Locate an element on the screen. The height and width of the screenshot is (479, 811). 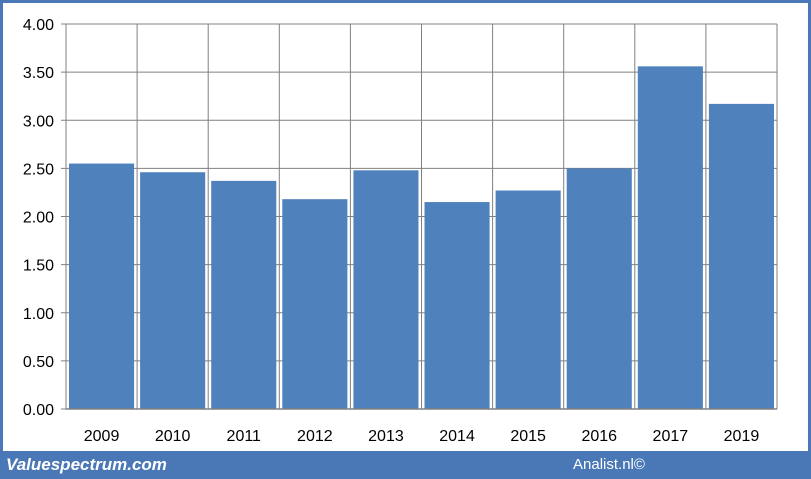
bar-2016 is located at coordinates (599, 288).